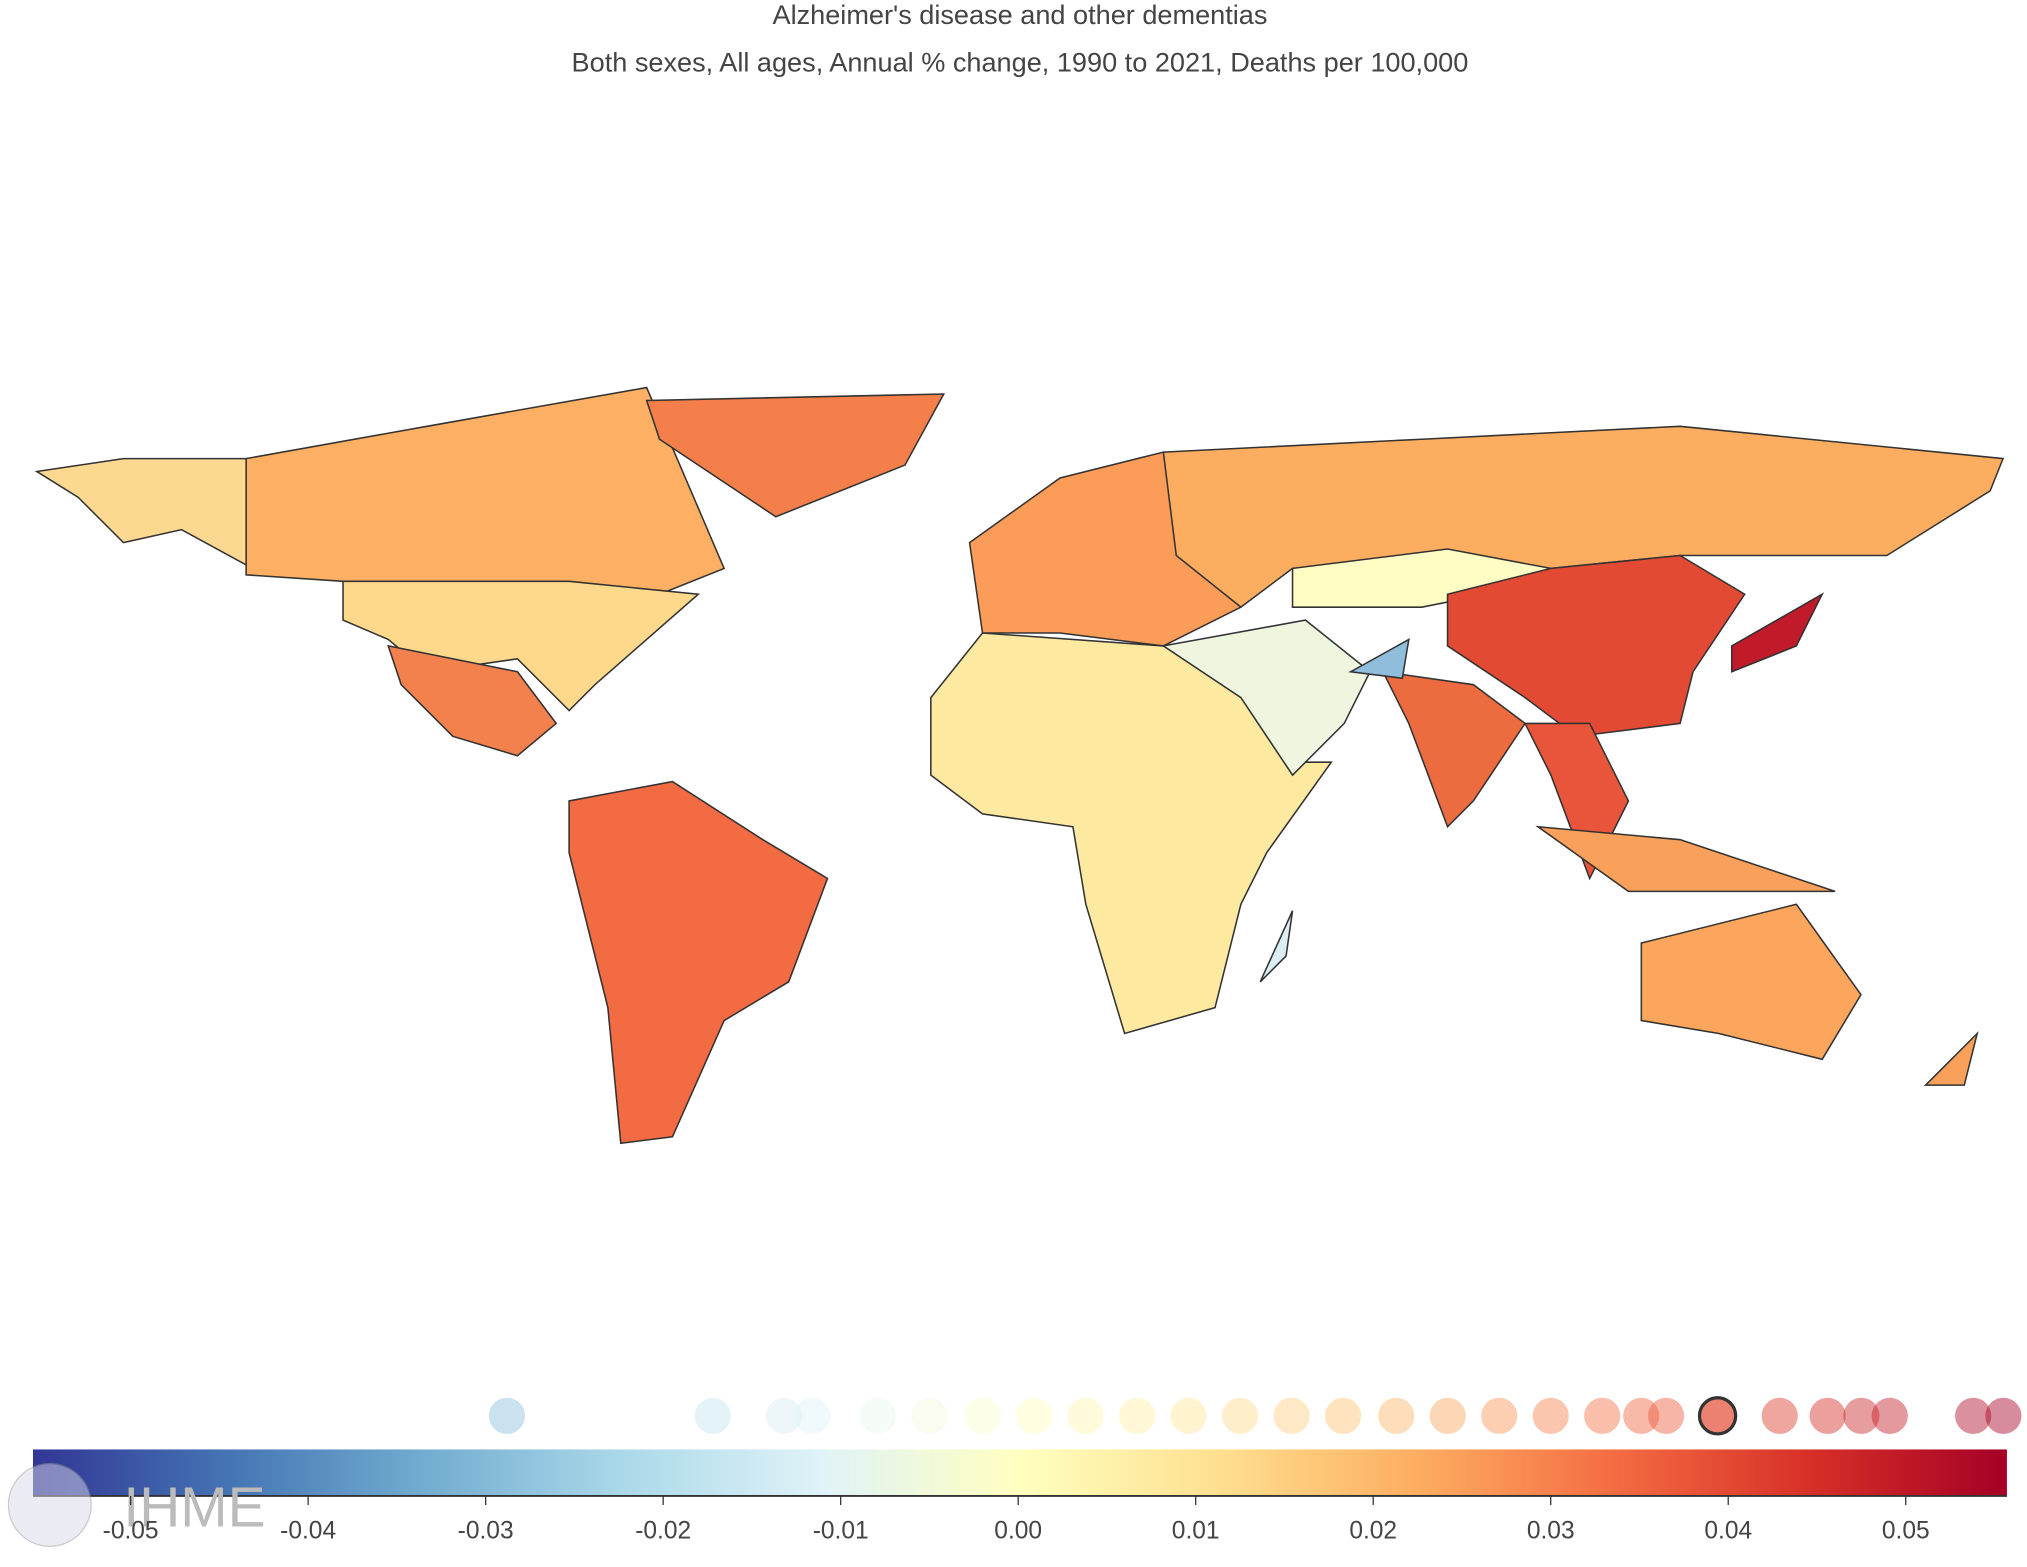 This screenshot has width=2027, height=1567. I want to click on x-tick-label: -0.05, so click(131, 1531).